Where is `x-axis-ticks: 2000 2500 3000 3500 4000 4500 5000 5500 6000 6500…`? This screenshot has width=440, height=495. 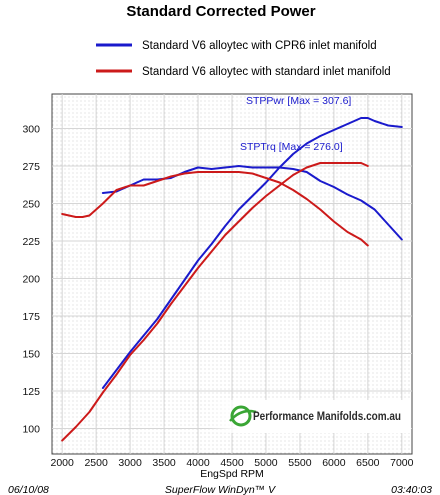 x-axis-ticks: 2000 2500 3000 3500 4000 4500 5000 5500 6000 6500… is located at coordinates (232, 463).